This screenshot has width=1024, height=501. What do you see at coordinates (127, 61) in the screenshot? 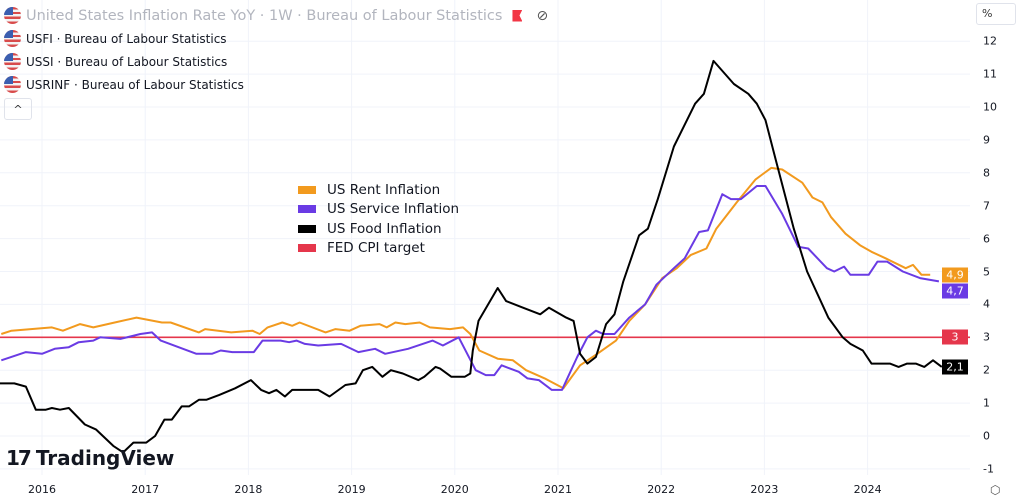
I see `series-label: USSI · Bureau of Labour Statistics` at bounding box center [127, 61].